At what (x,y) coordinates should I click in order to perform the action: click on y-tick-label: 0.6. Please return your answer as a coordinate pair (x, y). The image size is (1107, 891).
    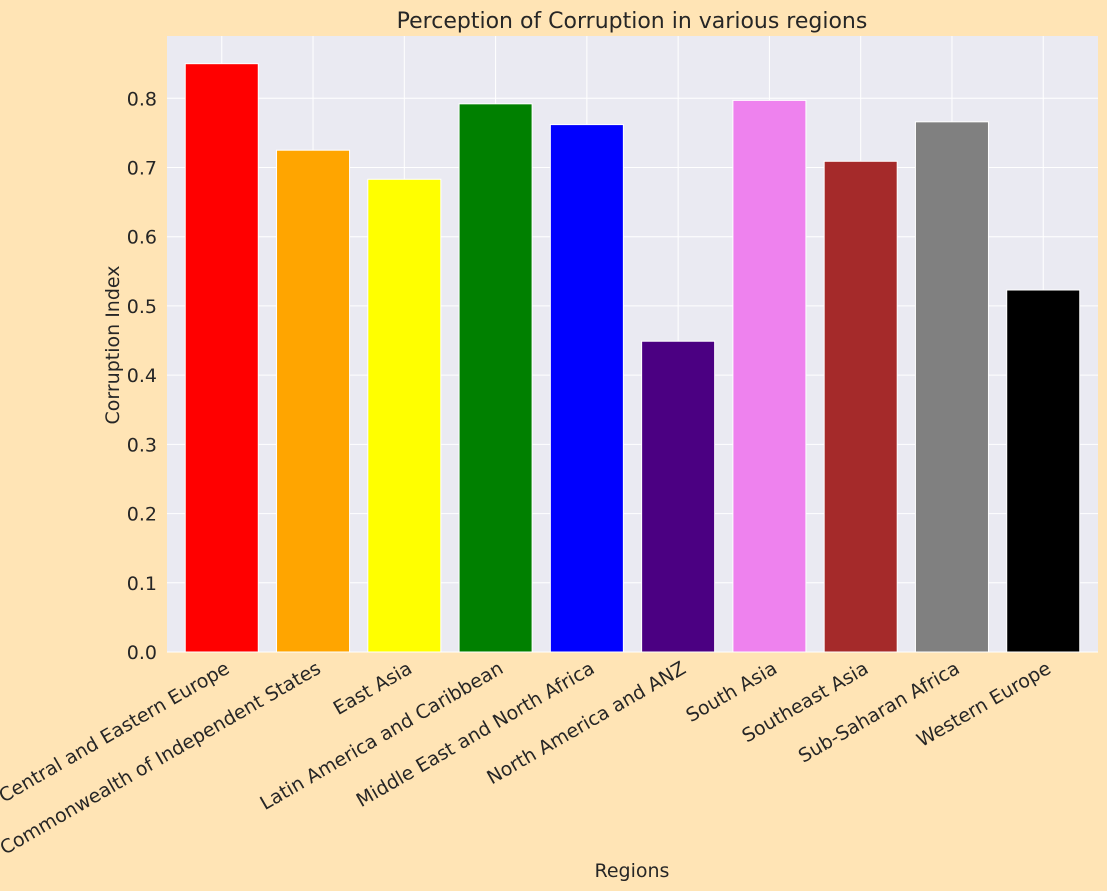
    Looking at the image, I should click on (142, 238).